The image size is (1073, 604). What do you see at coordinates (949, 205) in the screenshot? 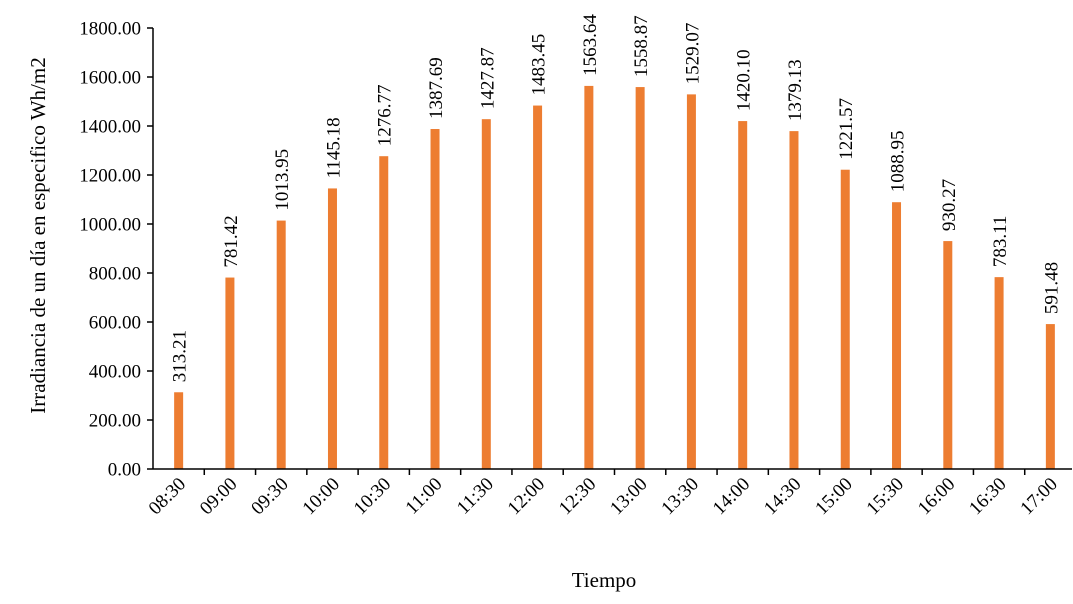
I see `data-label: 930.27` at bounding box center [949, 205].